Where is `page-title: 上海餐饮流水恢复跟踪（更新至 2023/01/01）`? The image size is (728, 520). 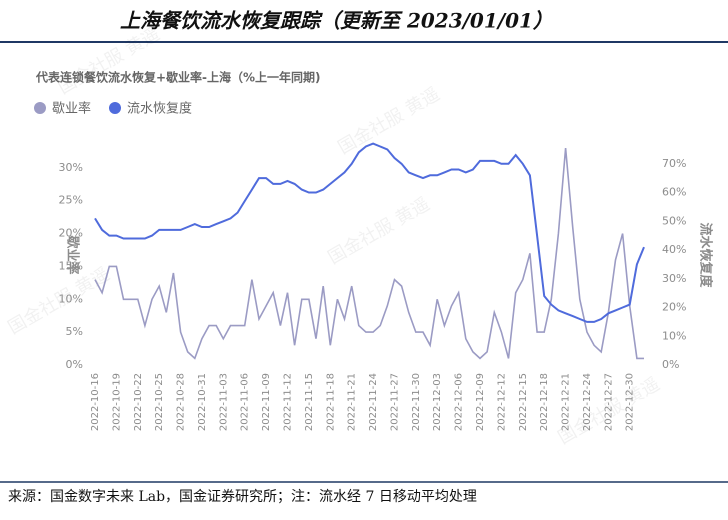
page-title: 上海餐饮流水恢复跟踪（更新至 2023/01/01） is located at coordinates (336, 21).